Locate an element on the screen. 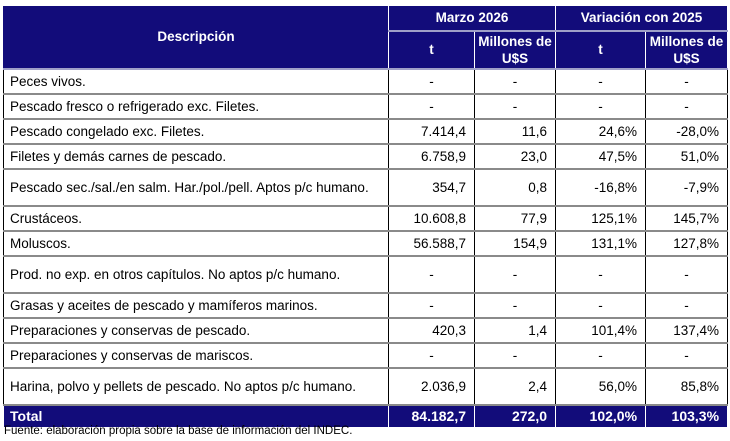 This screenshot has height=441, width=730. cell-musd: 11,6 is located at coordinates (515, 131).